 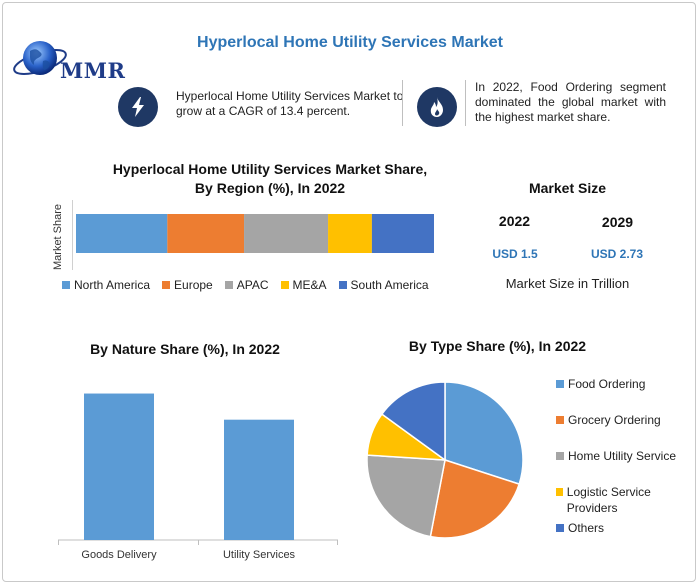 I want to click on legend-label: Home Utility Service, so click(x=622, y=456).